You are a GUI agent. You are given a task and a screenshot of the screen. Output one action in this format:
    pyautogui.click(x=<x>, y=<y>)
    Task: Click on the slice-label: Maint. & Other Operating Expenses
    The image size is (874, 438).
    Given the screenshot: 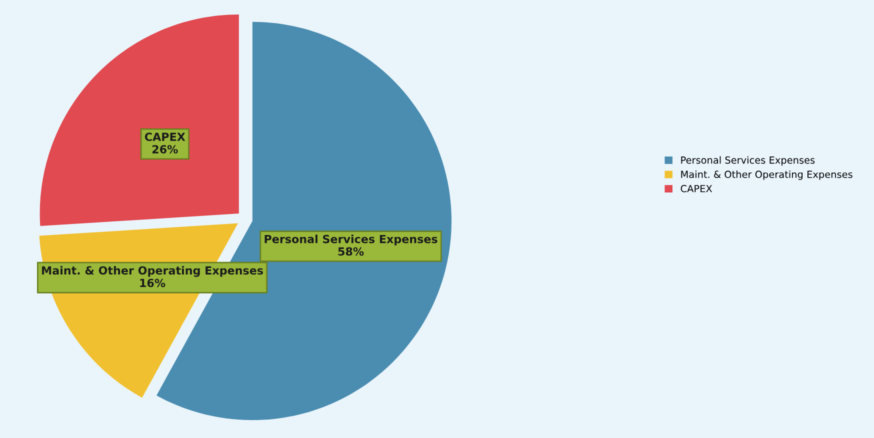 What is the action you would take?
    pyautogui.click(x=152, y=271)
    